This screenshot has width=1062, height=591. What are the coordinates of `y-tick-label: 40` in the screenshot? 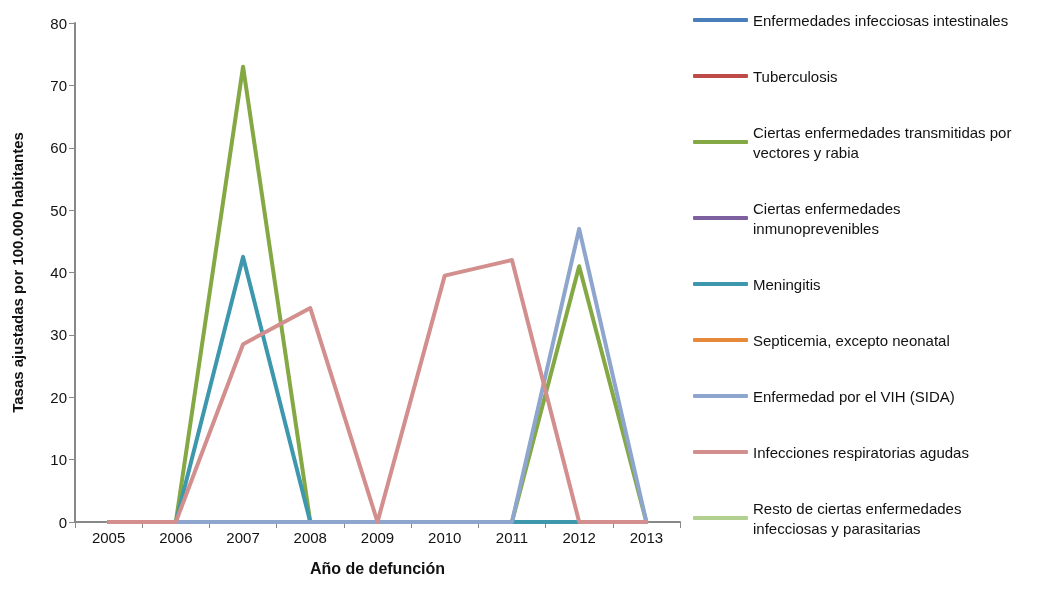 It's located at (58, 272).